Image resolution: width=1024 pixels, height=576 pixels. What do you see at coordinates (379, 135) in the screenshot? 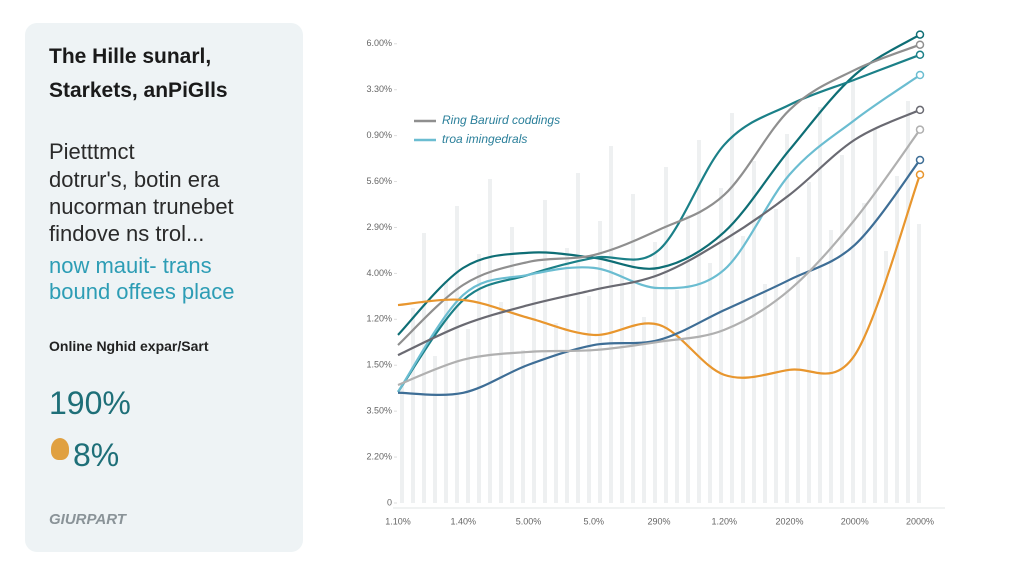
I see `y-tick-label: 0.90%` at bounding box center [379, 135].